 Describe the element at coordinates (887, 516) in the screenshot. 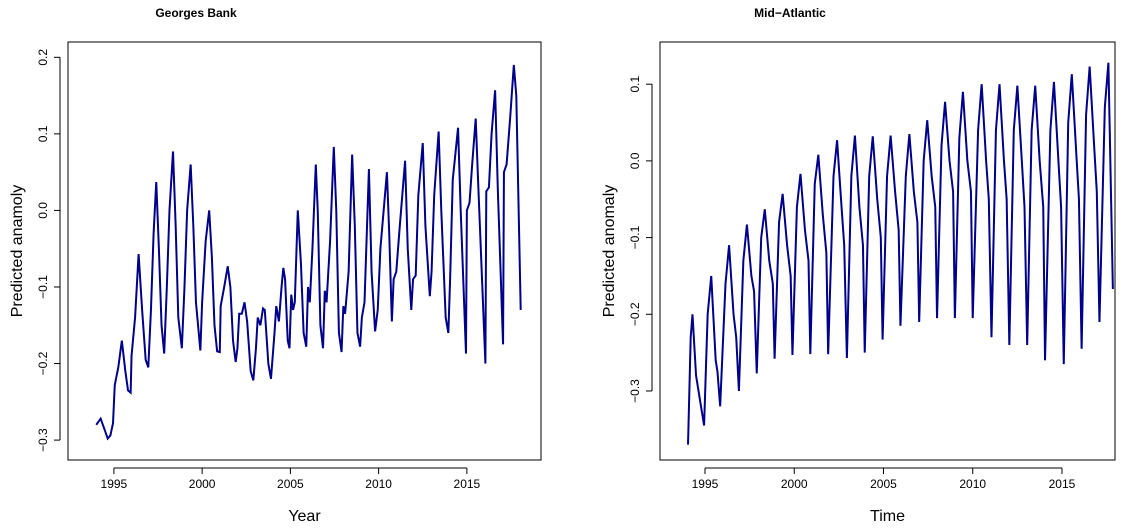

I see `x-axis-label: Time` at that location.